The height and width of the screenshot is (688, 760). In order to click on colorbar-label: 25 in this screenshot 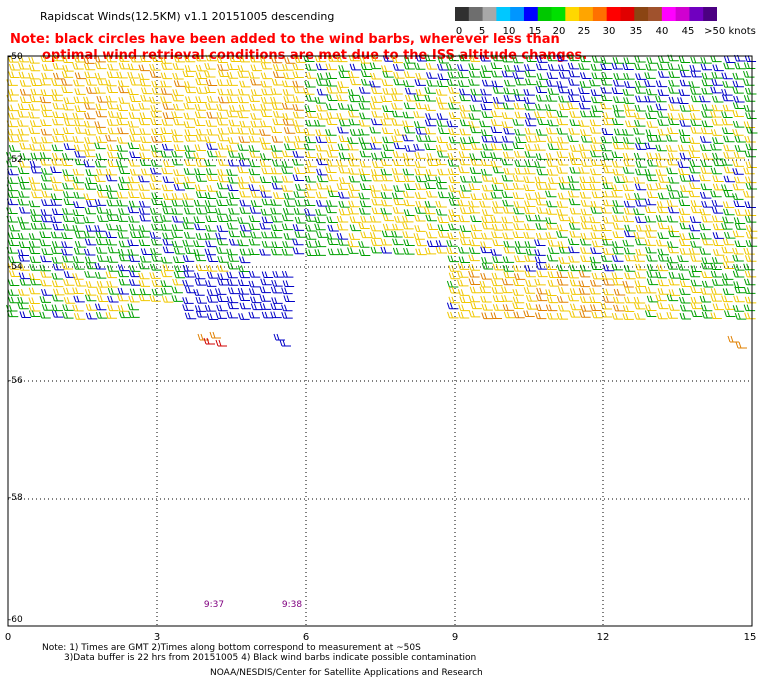, I will do `click(584, 31)`.